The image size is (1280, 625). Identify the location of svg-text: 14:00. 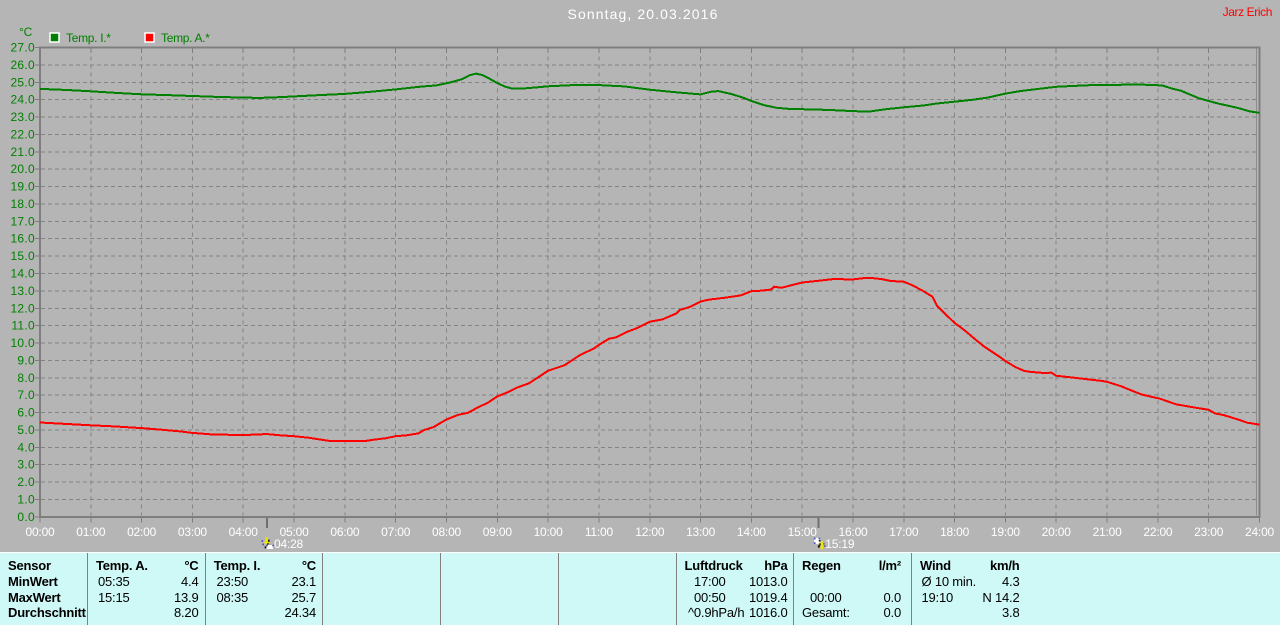
(752, 532).